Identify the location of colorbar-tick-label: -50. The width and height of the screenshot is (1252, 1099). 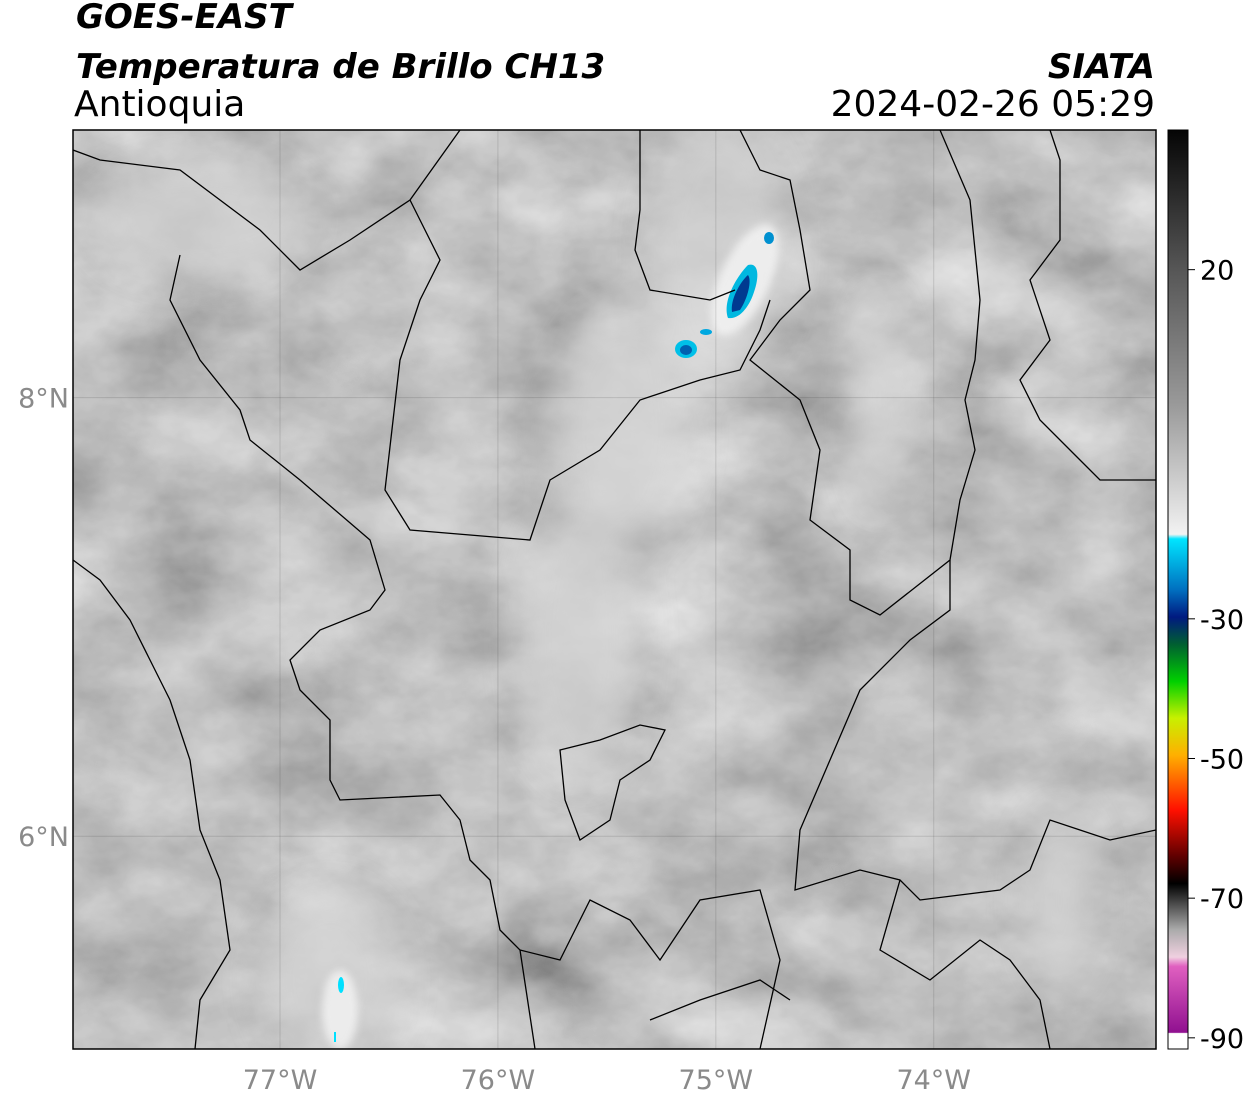
(1222, 759).